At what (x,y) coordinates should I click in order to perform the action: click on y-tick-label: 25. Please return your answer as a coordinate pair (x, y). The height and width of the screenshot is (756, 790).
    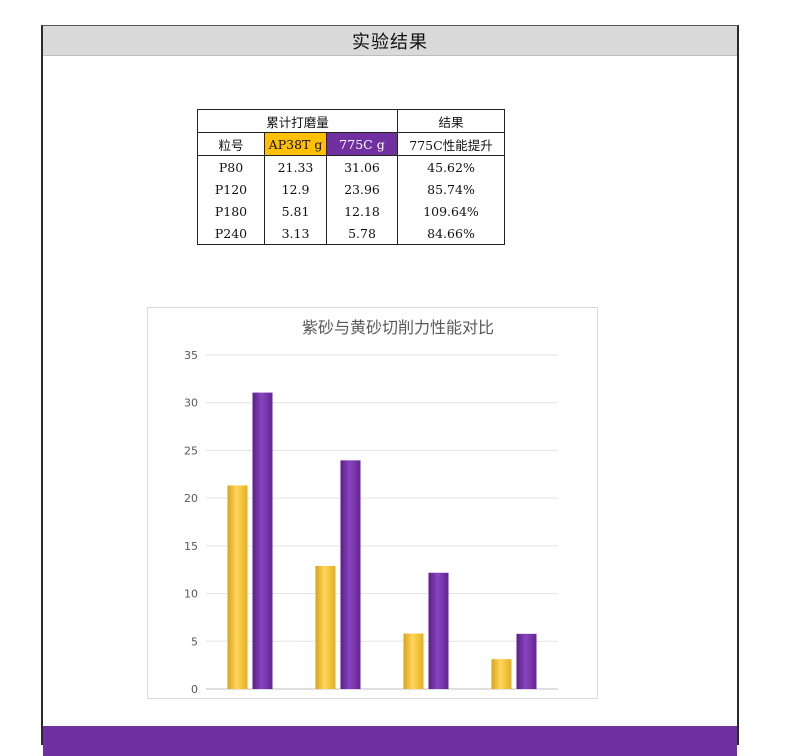
    Looking at the image, I should click on (191, 450).